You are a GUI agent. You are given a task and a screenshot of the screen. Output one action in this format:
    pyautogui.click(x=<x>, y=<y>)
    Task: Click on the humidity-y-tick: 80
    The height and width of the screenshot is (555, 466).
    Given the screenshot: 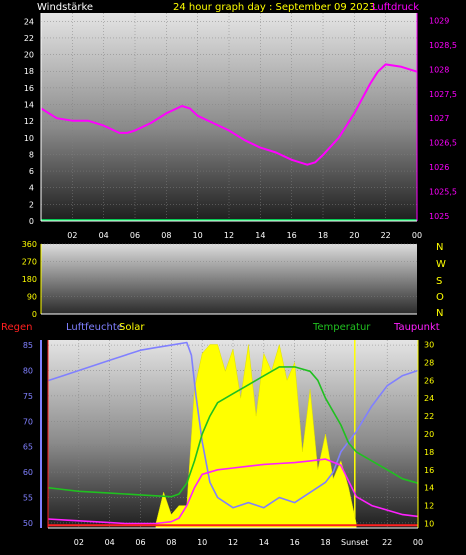 What is the action you would take?
    pyautogui.click(x=28, y=370)
    